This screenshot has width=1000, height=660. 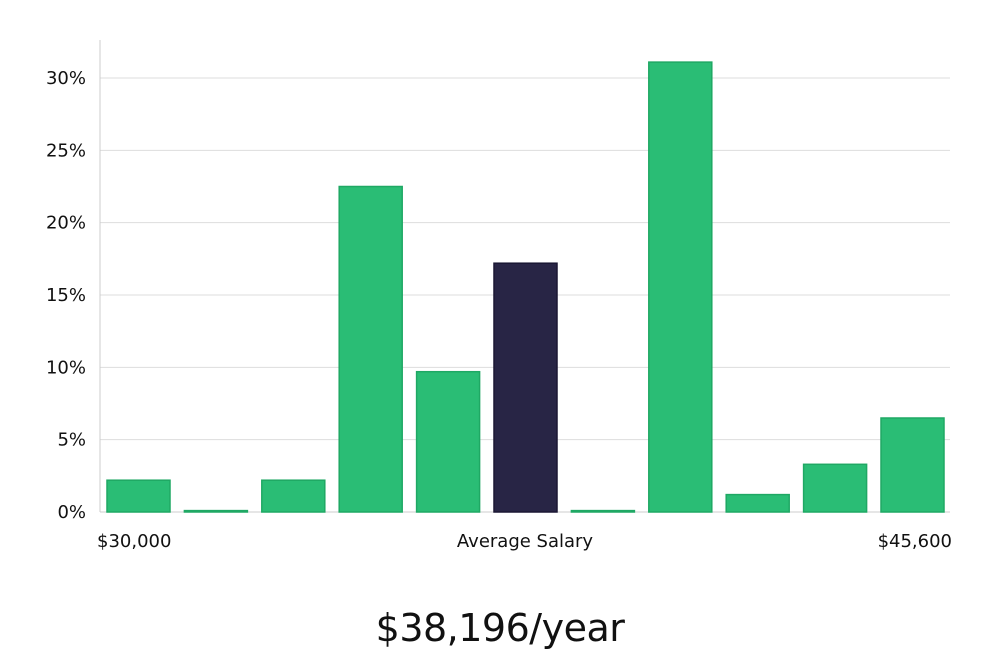 What do you see at coordinates (66, 367) in the screenshot?
I see `y-tick-label: 10%` at bounding box center [66, 367].